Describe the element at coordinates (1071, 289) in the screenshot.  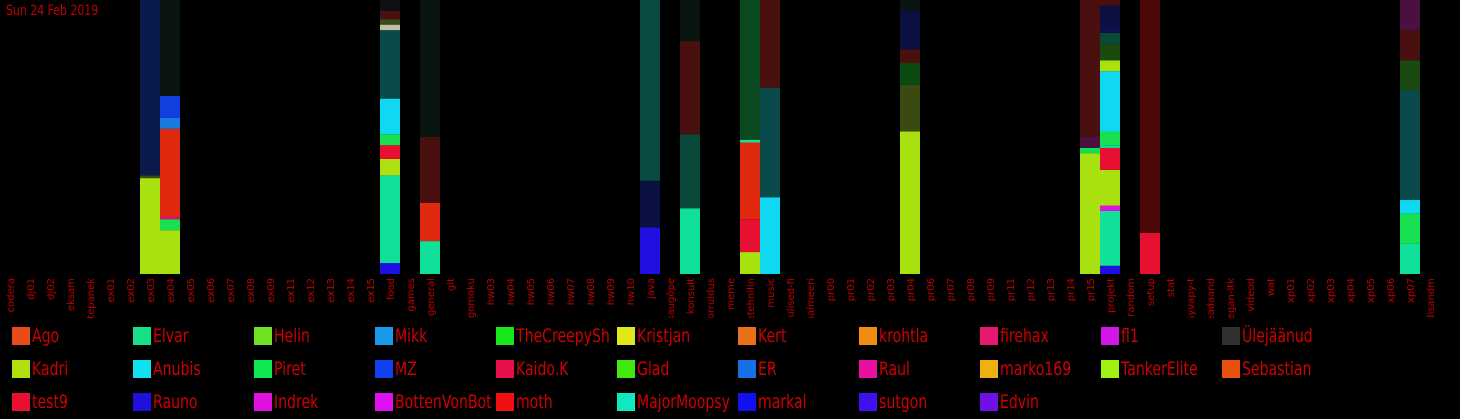
I see `x-tick-label: pr14` at that location.